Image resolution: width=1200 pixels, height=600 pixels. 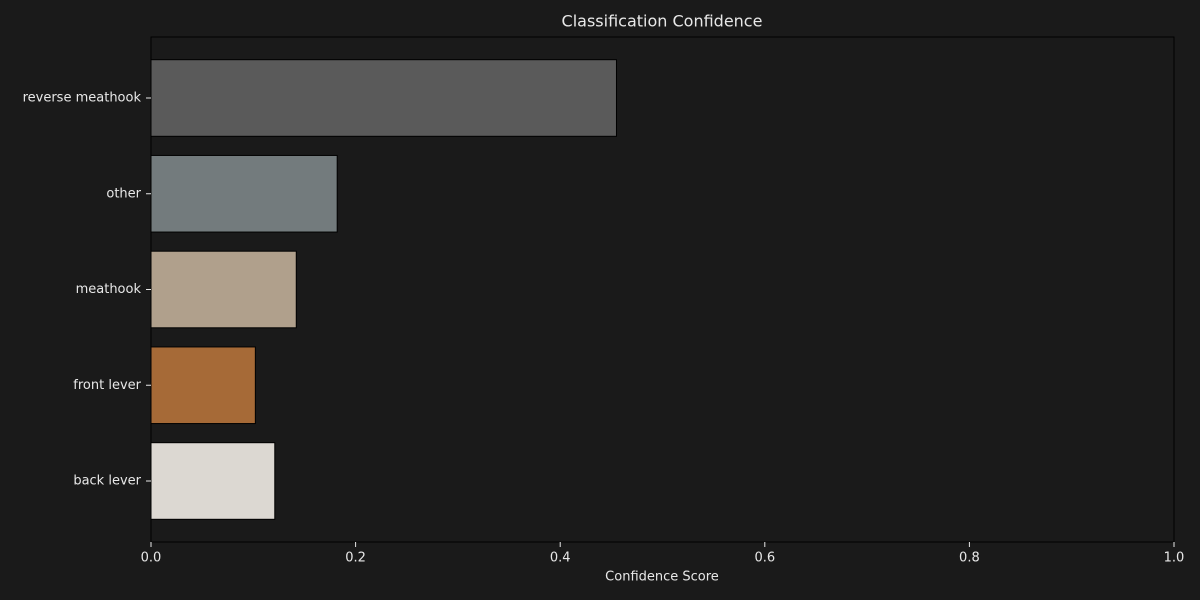 What do you see at coordinates (107, 481) in the screenshot?
I see `y-tick-label: back lever` at bounding box center [107, 481].